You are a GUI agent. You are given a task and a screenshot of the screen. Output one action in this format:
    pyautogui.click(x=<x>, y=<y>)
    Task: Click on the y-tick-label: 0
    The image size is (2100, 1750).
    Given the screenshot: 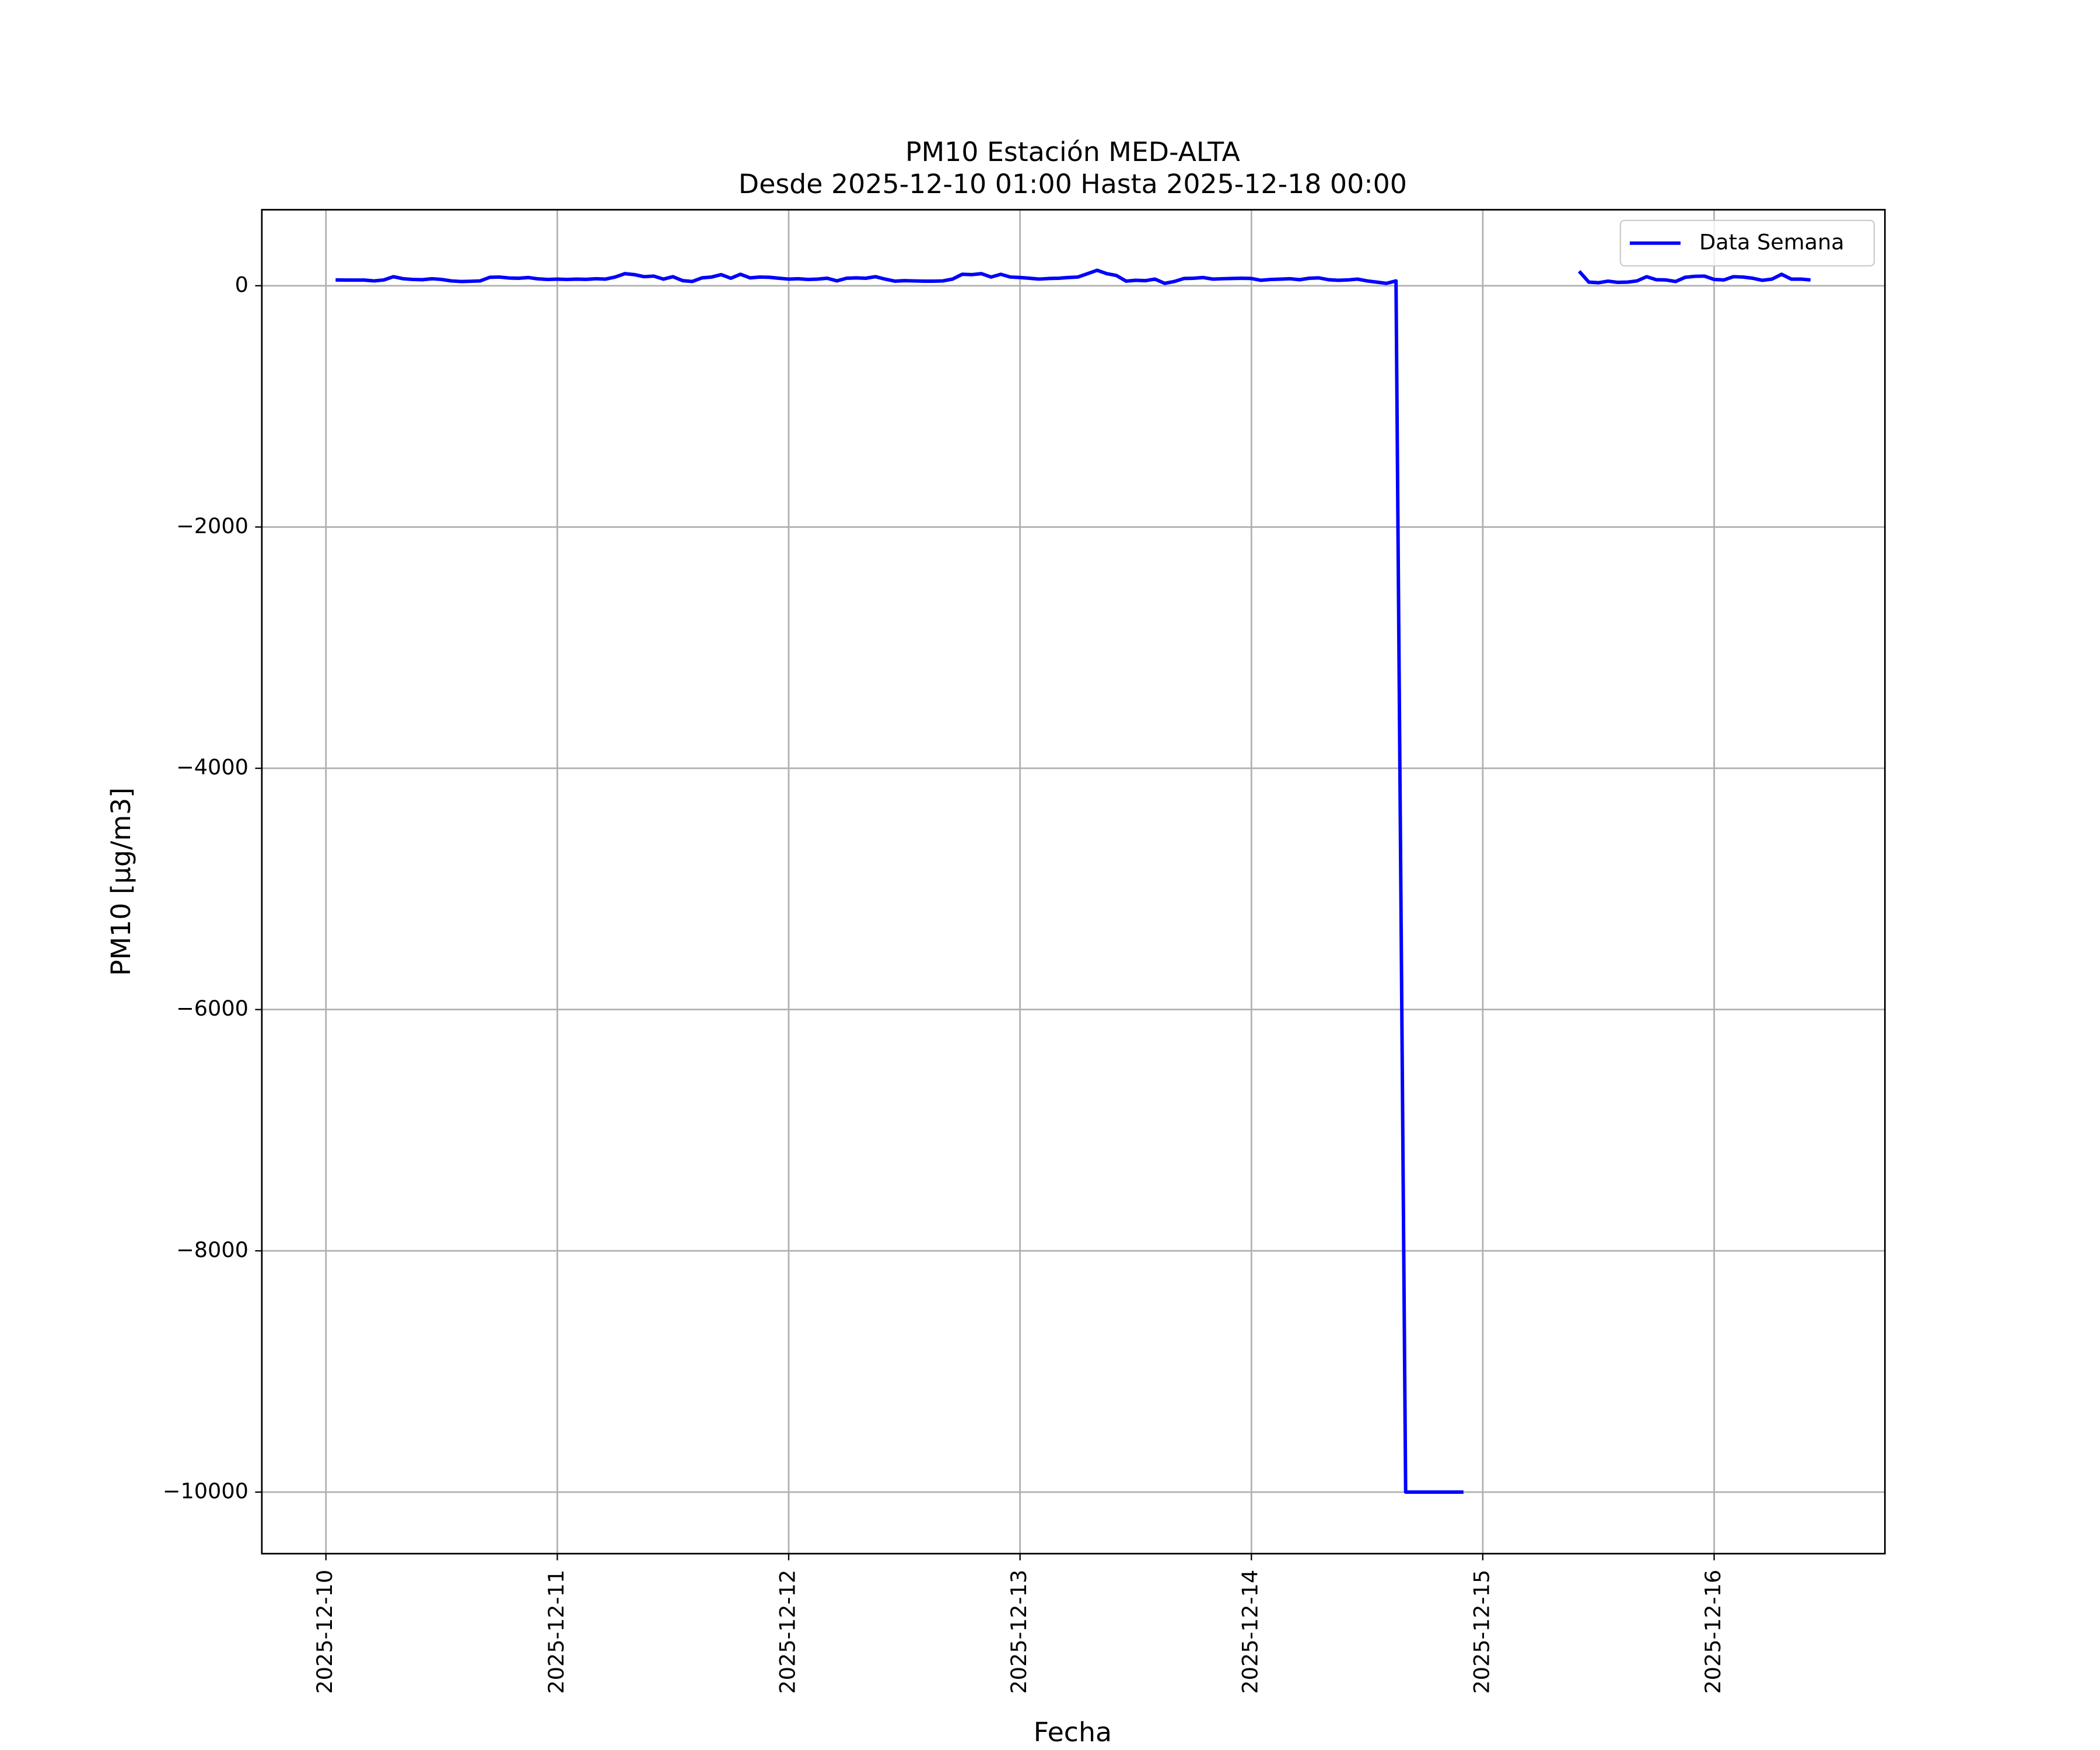 What is the action you would take?
    pyautogui.click(x=242, y=284)
    